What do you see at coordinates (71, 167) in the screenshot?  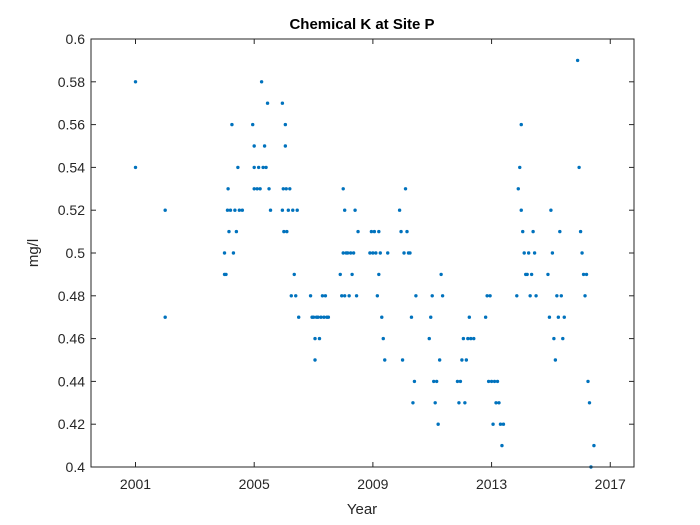 I see `y-tick-label: 0.54` at bounding box center [71, 167].